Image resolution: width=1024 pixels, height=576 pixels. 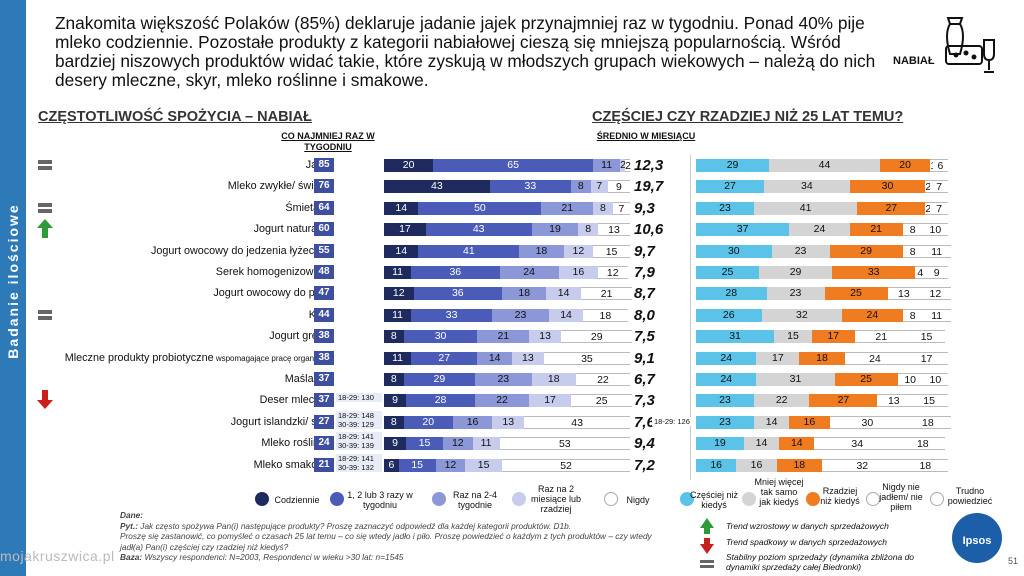 I want to click on weekly-pct-box: 85, so click(x=324, y=165).